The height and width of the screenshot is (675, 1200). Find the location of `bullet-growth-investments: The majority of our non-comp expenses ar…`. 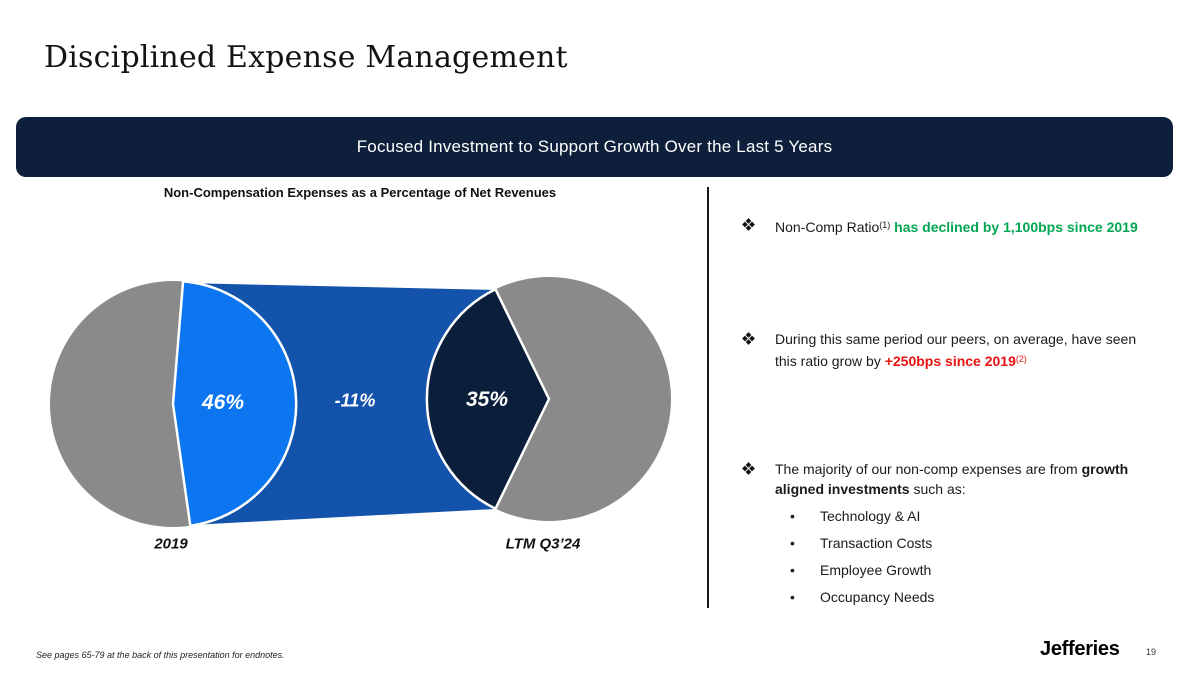

bullet-growth-investments: The majority of our non-comp expenses ar… is located at coordinates (951, 479).